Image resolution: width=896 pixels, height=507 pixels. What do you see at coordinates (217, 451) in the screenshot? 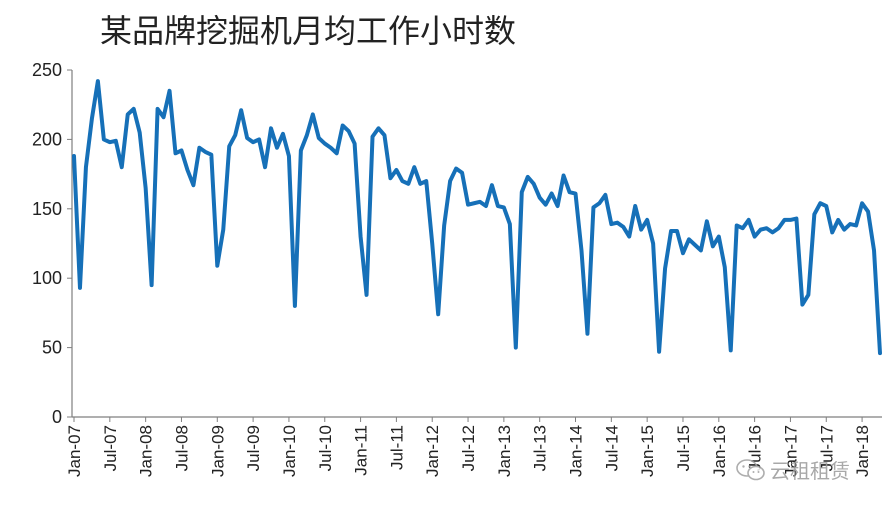
I see `x-tick-label: Jan-09` at bounding box center [217, 451].